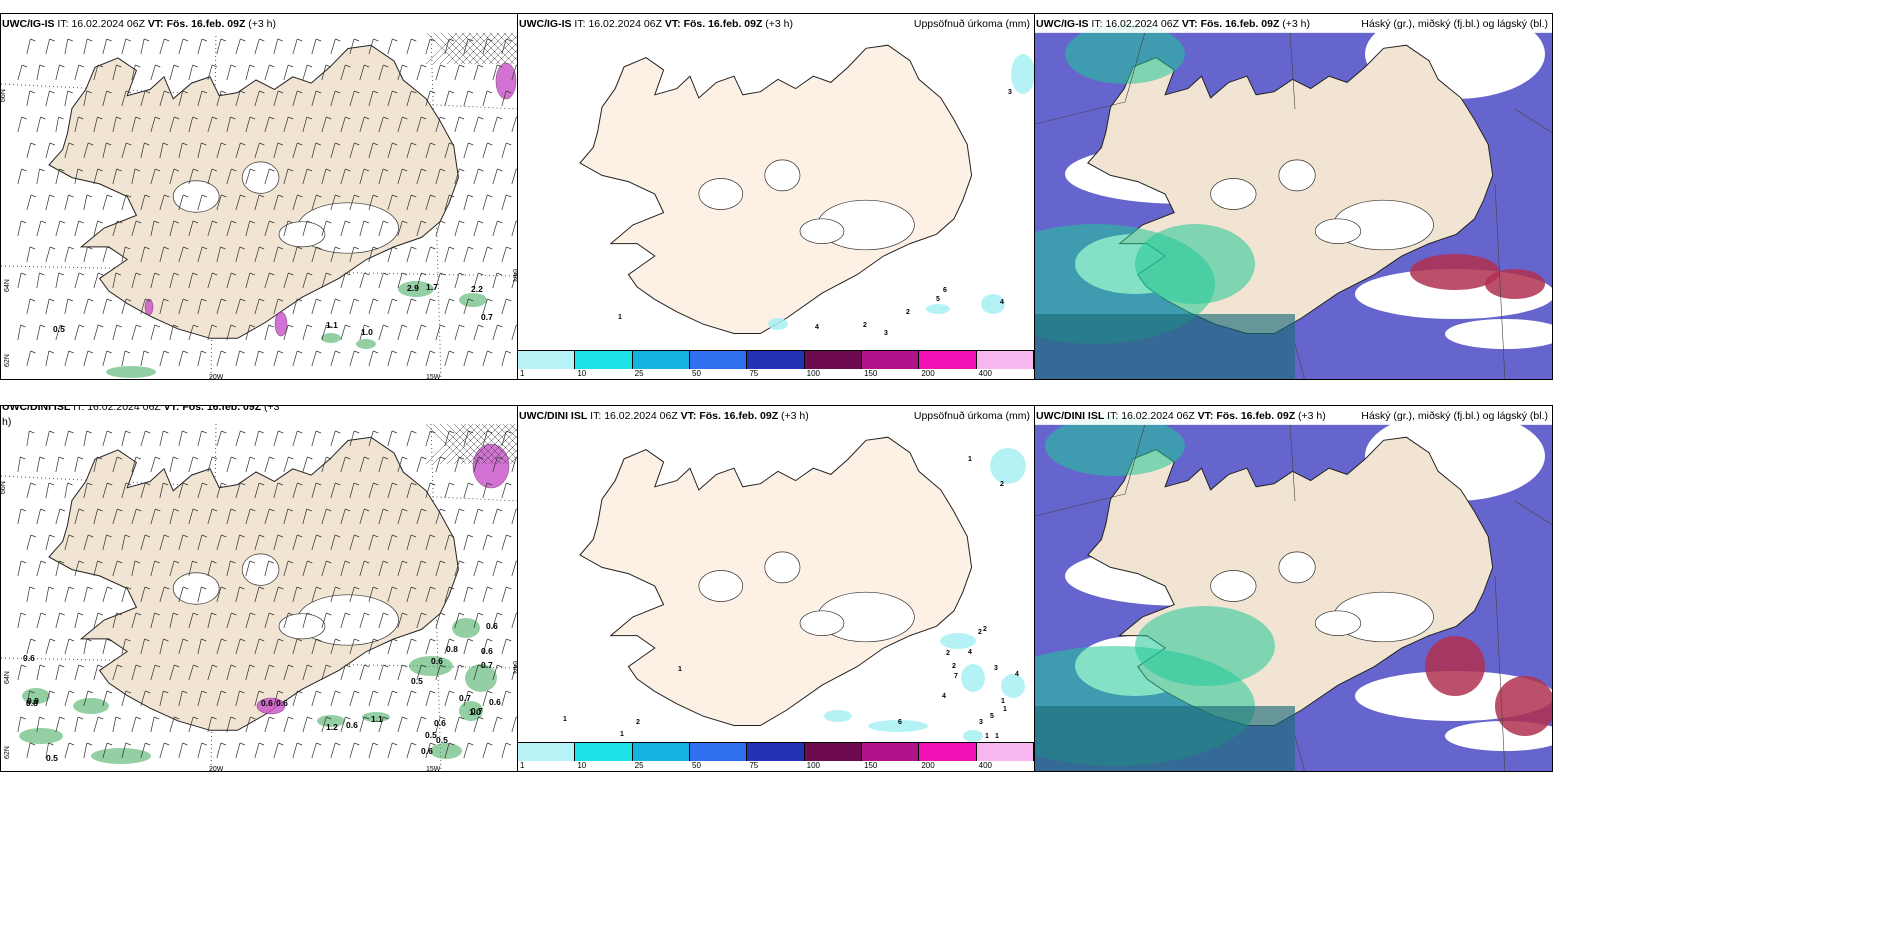 Image resolution: width=1900 pixels, height=950 pixels. Describe the element at coordinates (452, 649) in the screenshot. I see `precip-value-label: 0.8` at that location.